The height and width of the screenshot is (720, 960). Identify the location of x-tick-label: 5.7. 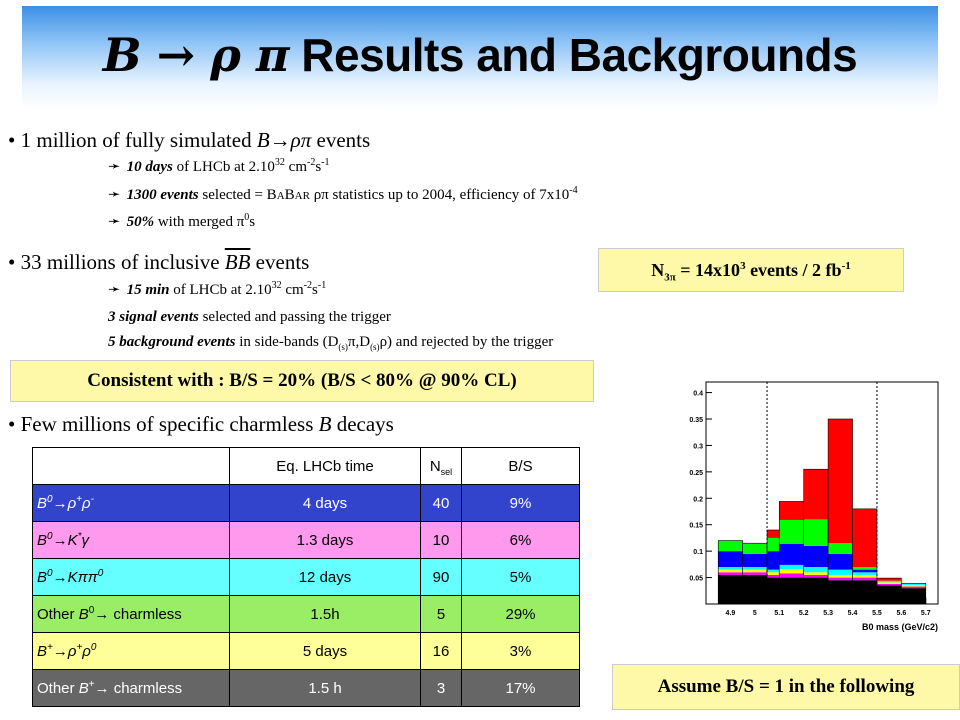
(926, 613).